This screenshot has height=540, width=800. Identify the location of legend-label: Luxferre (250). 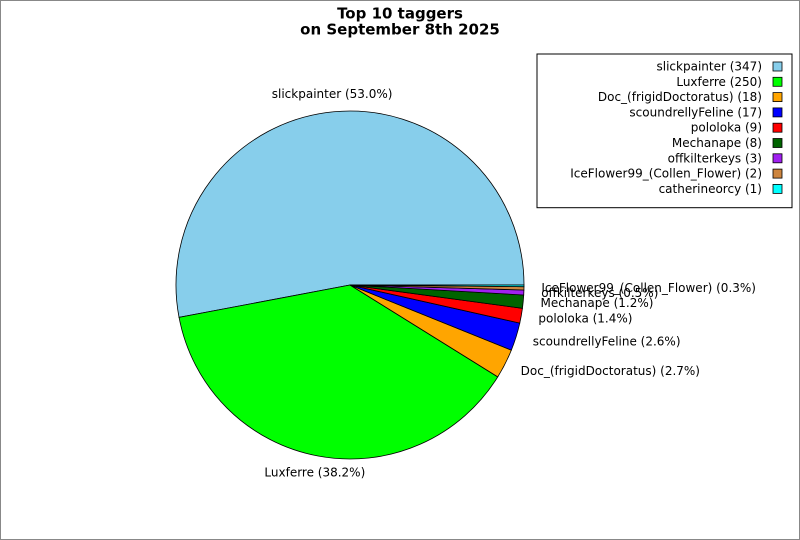
(719, 82).